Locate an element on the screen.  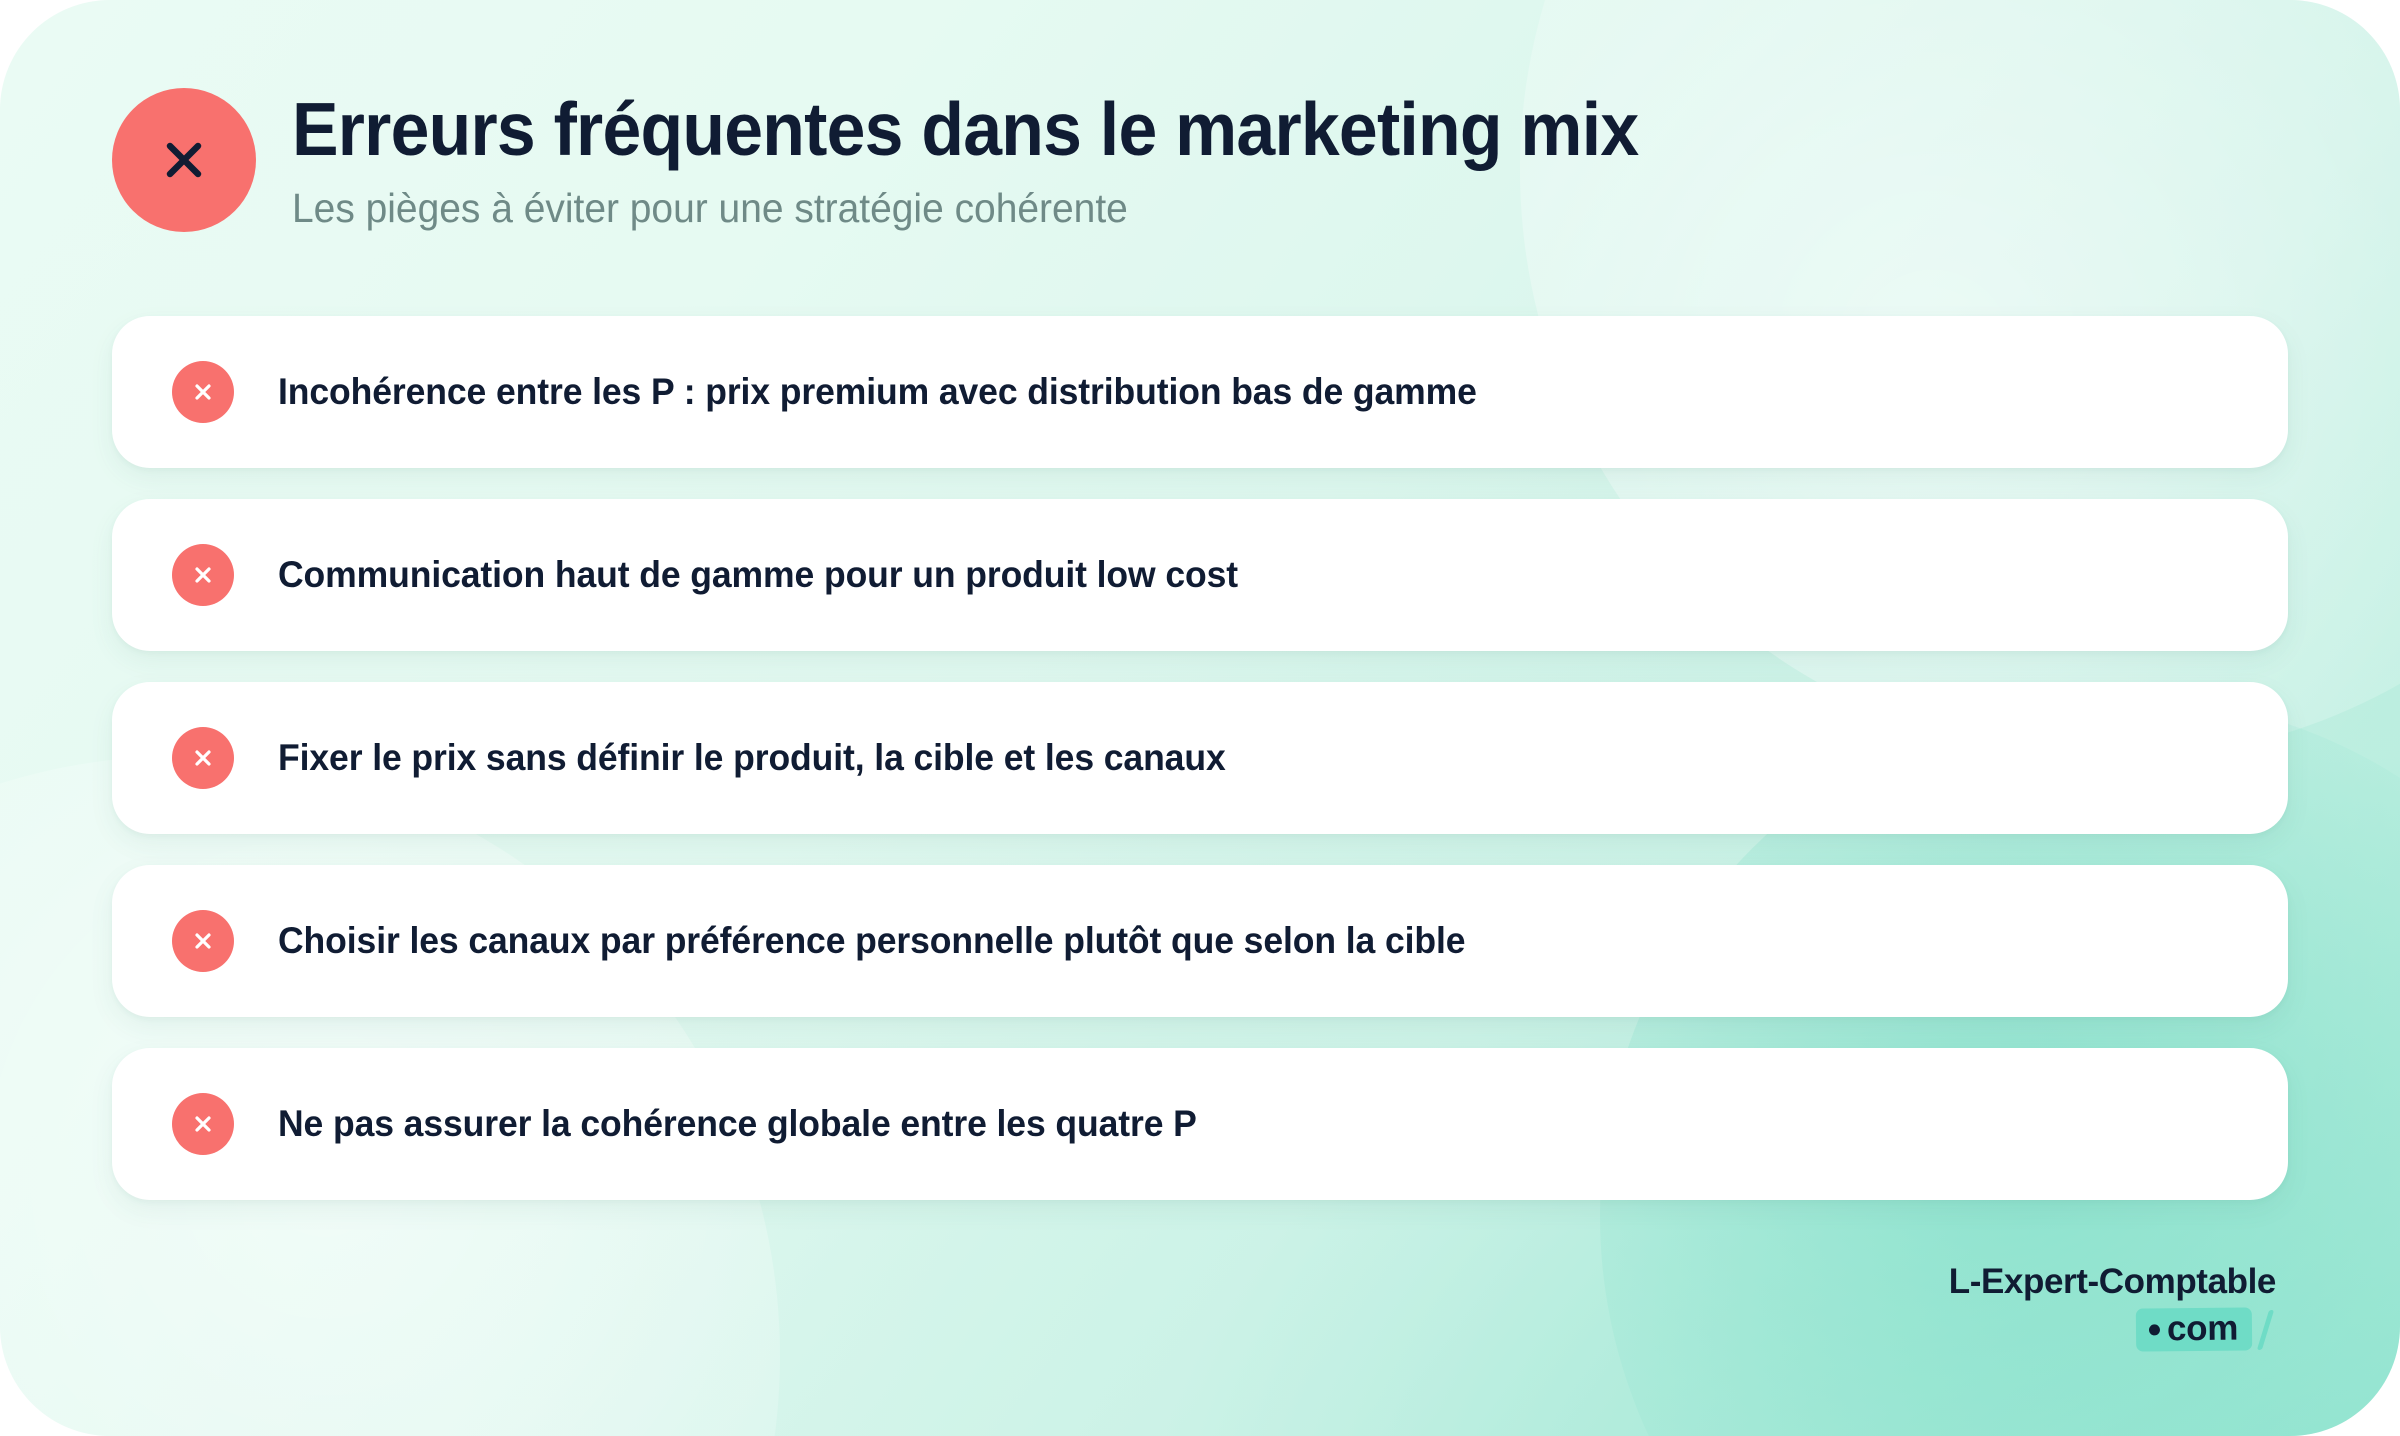
slash-icon is located at coordinates (2265, 1329).